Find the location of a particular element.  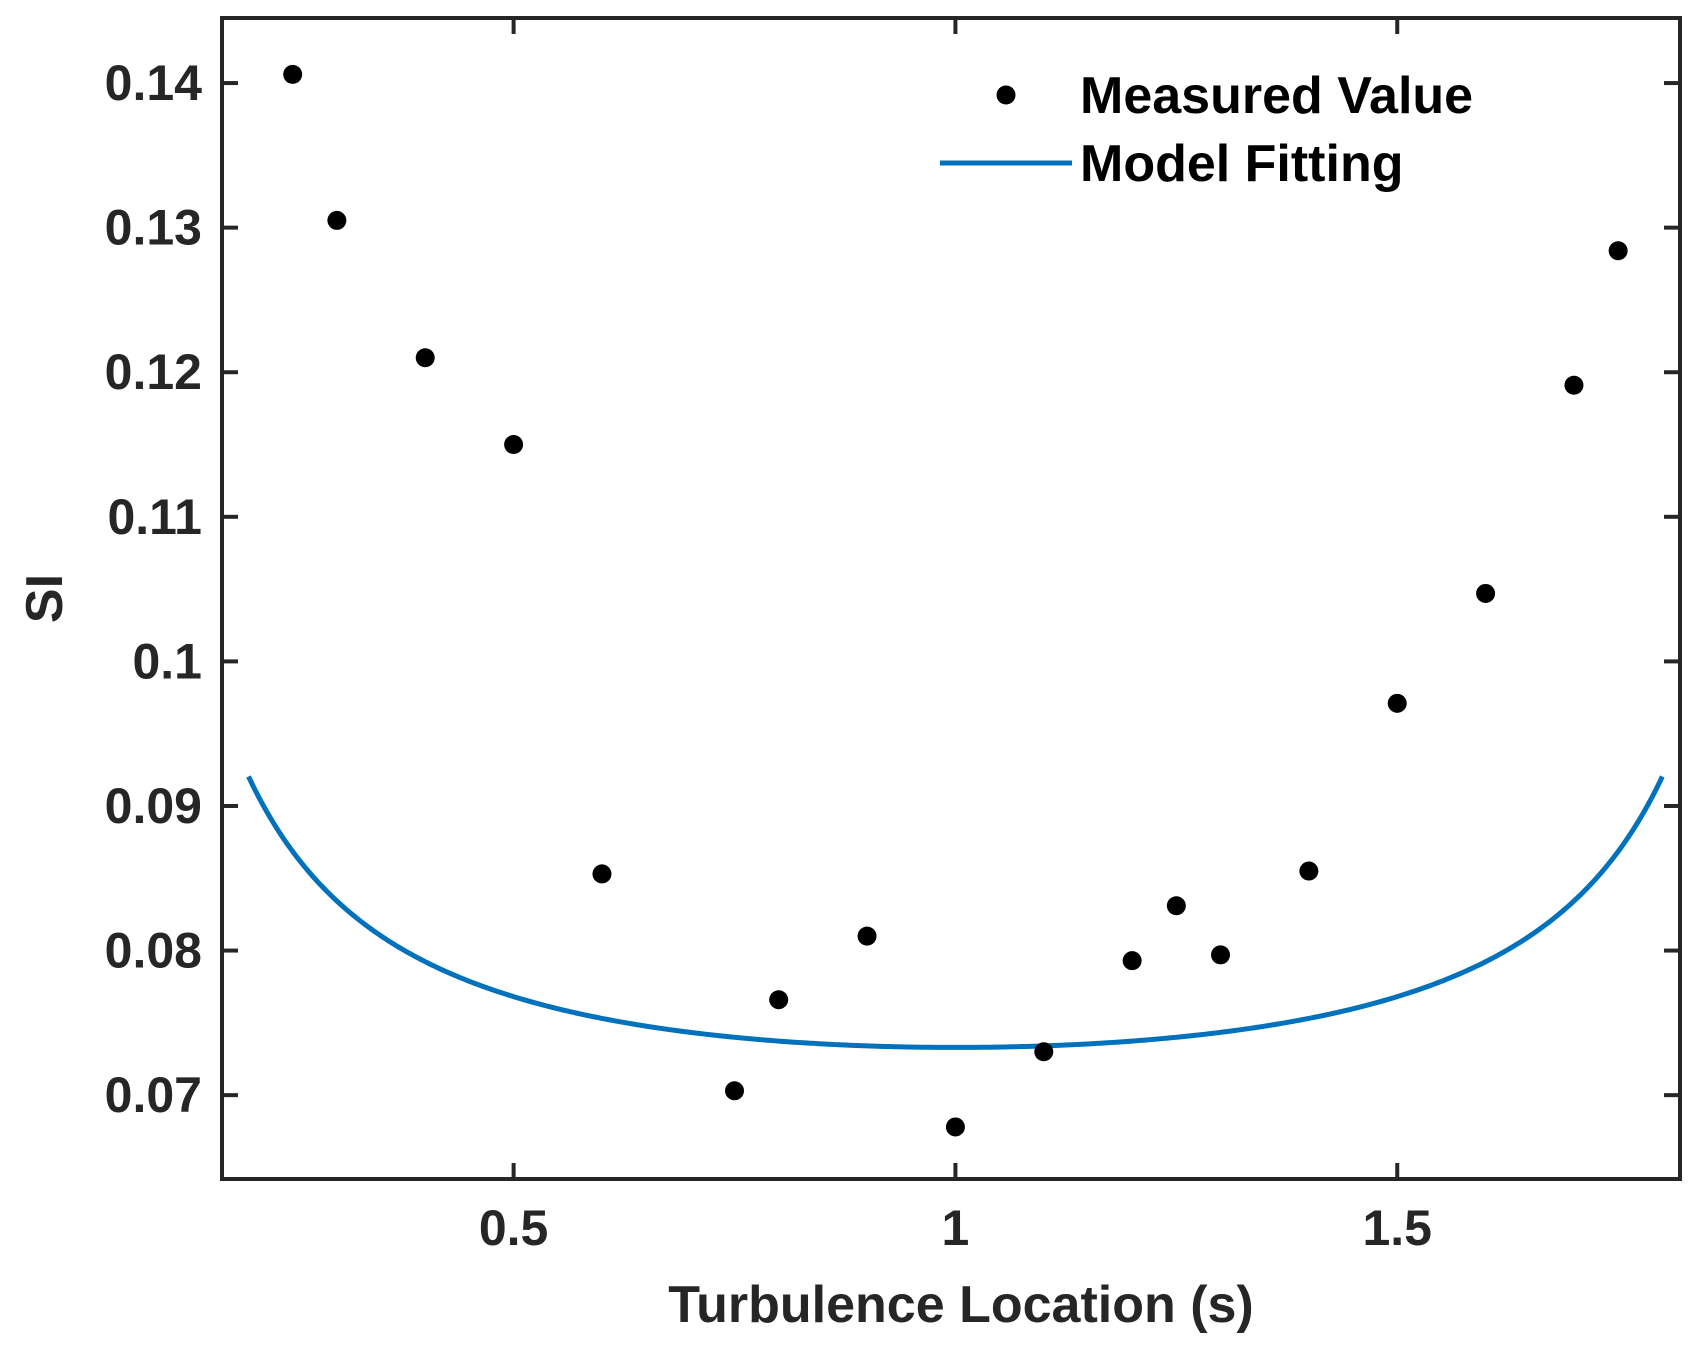

y-tick-label: 0.14 is located at coordinates (154, 83).